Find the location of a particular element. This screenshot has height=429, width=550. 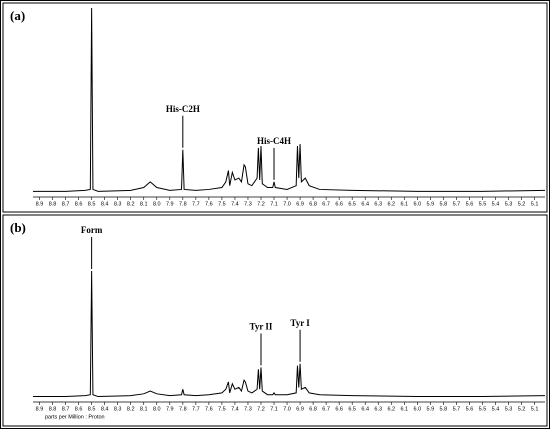

annotation: Form is located at coordinates (92, 230).